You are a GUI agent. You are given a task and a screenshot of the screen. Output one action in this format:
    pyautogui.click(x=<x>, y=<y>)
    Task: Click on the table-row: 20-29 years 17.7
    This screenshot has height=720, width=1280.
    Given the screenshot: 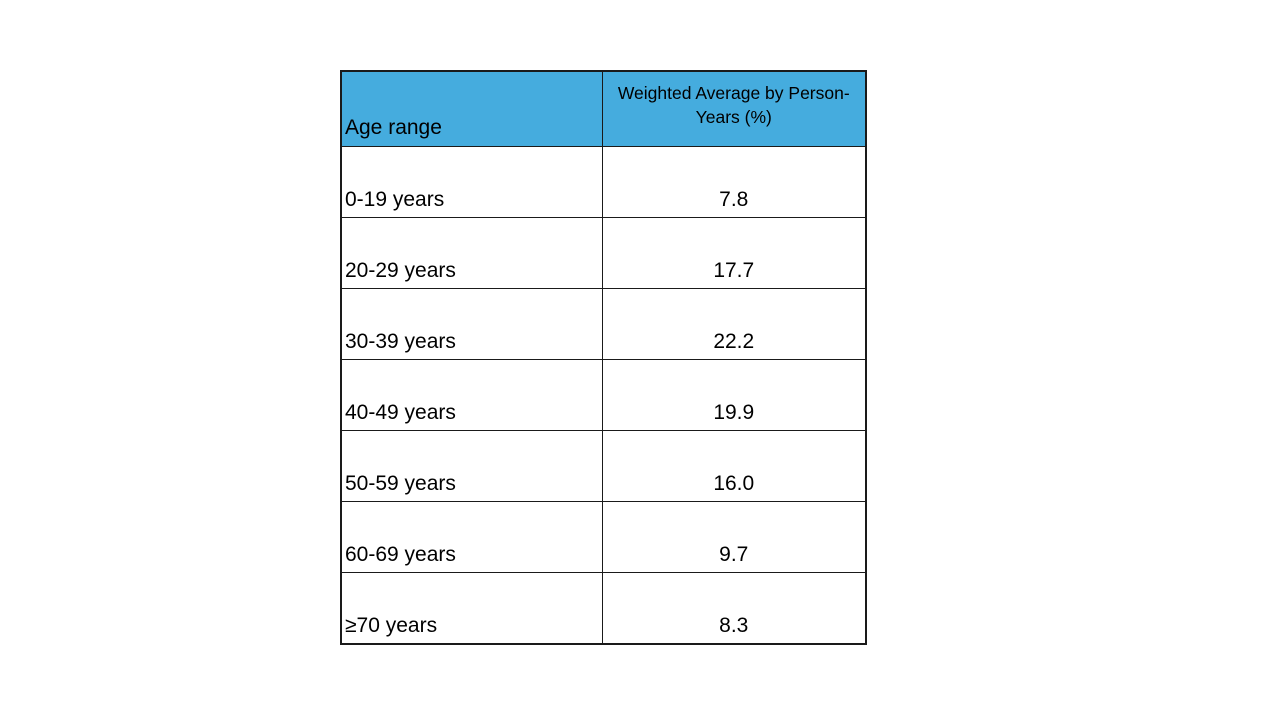 What is the action you would take?
    pyautogui.click(x=603, y=253)
    